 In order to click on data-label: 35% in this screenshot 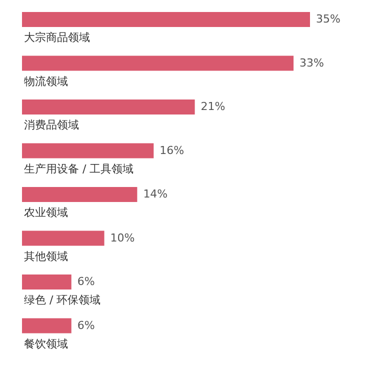, I will do `click(328, 19)`.